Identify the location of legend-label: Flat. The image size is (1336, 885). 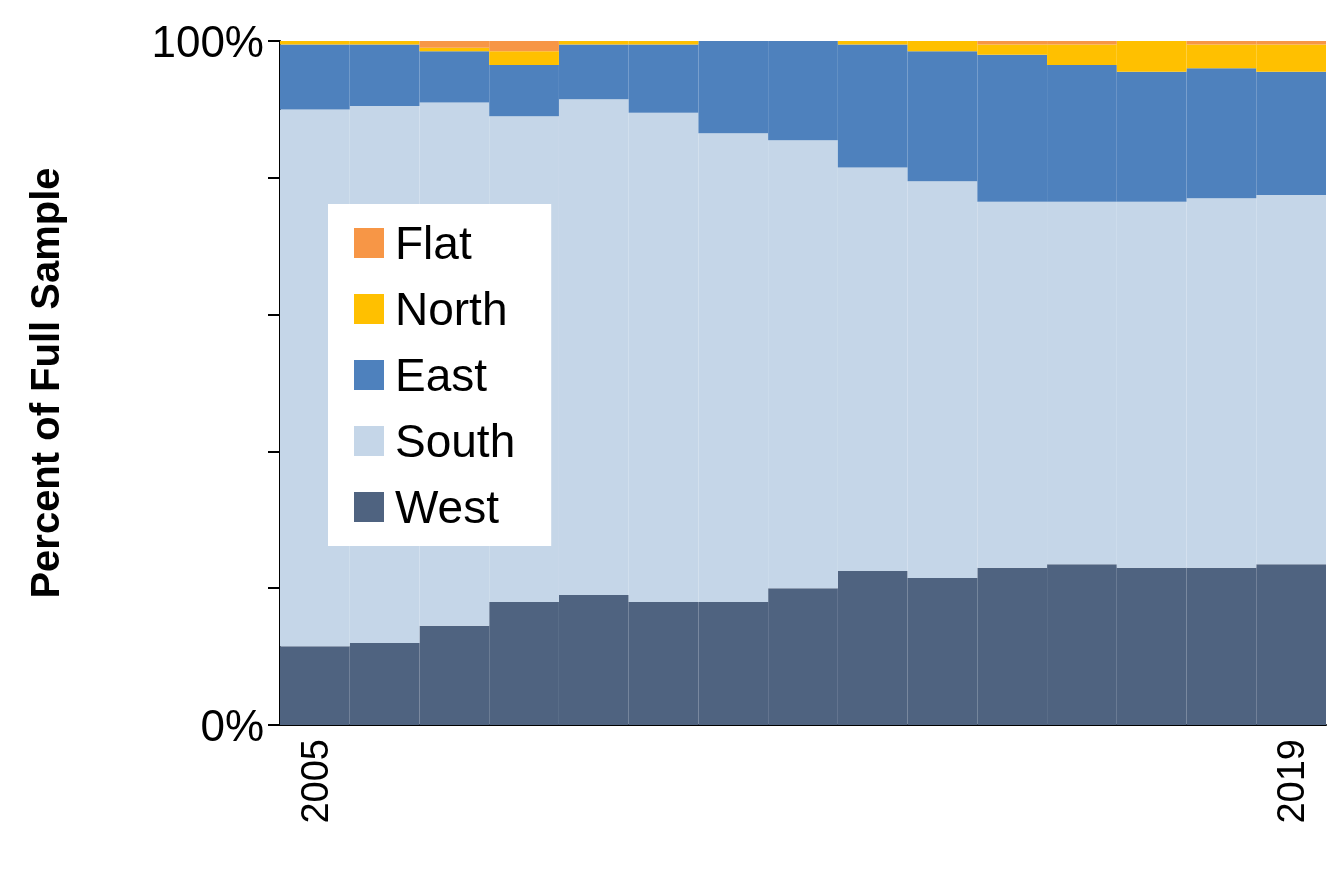
(433, 243).